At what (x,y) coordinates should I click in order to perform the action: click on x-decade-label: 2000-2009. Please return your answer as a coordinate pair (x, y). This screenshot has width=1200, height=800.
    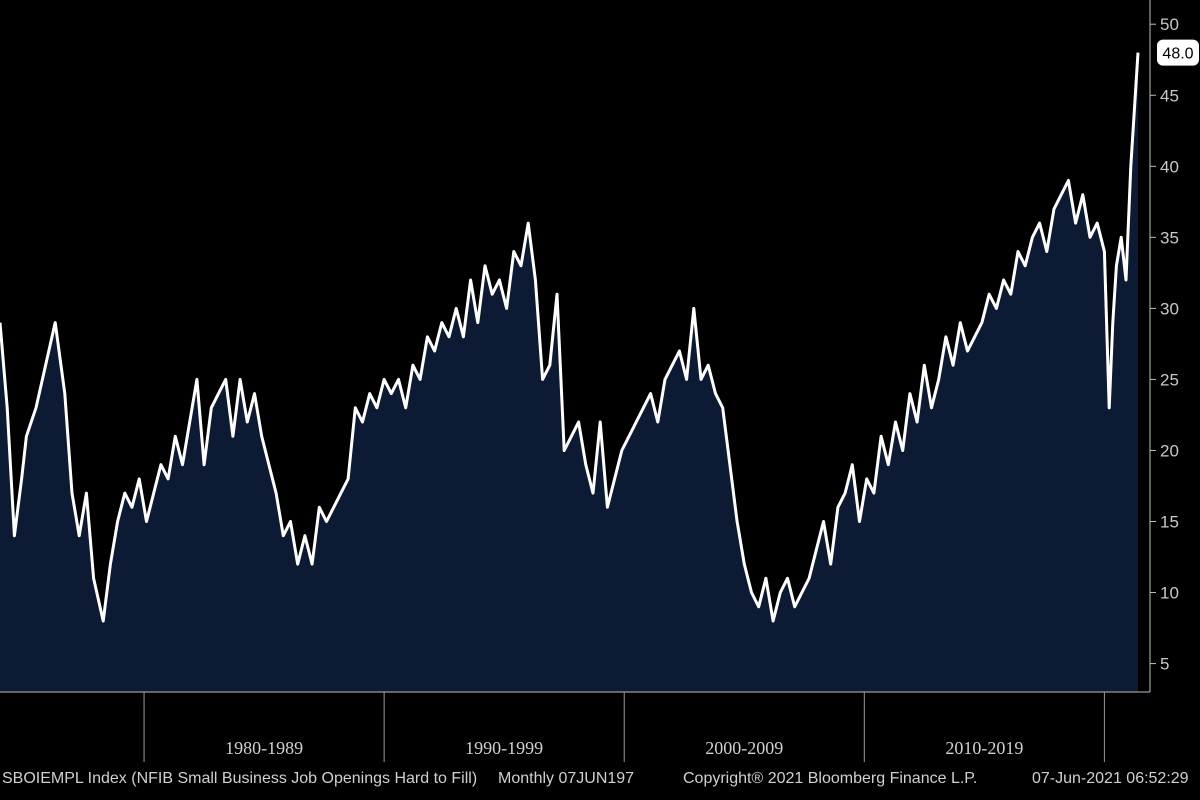
    Looking at the image, I should click on (744, 748).